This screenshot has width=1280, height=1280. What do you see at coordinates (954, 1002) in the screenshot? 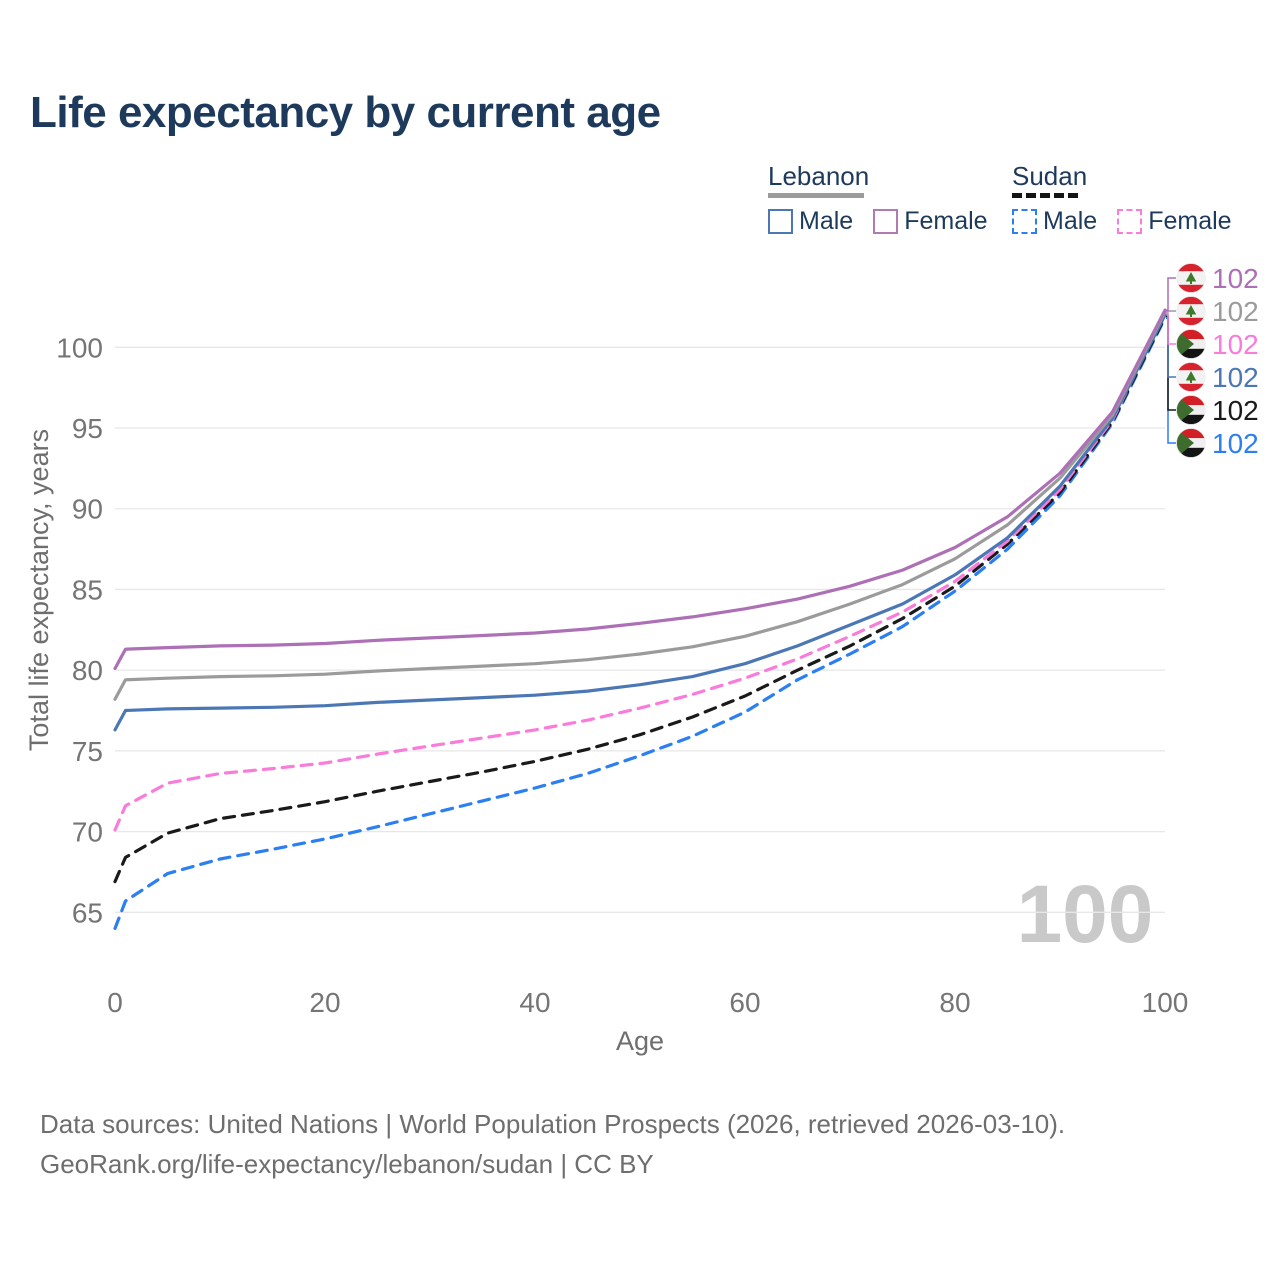
I see `x-tick-label: 80` at bounding box center [954, 1002].